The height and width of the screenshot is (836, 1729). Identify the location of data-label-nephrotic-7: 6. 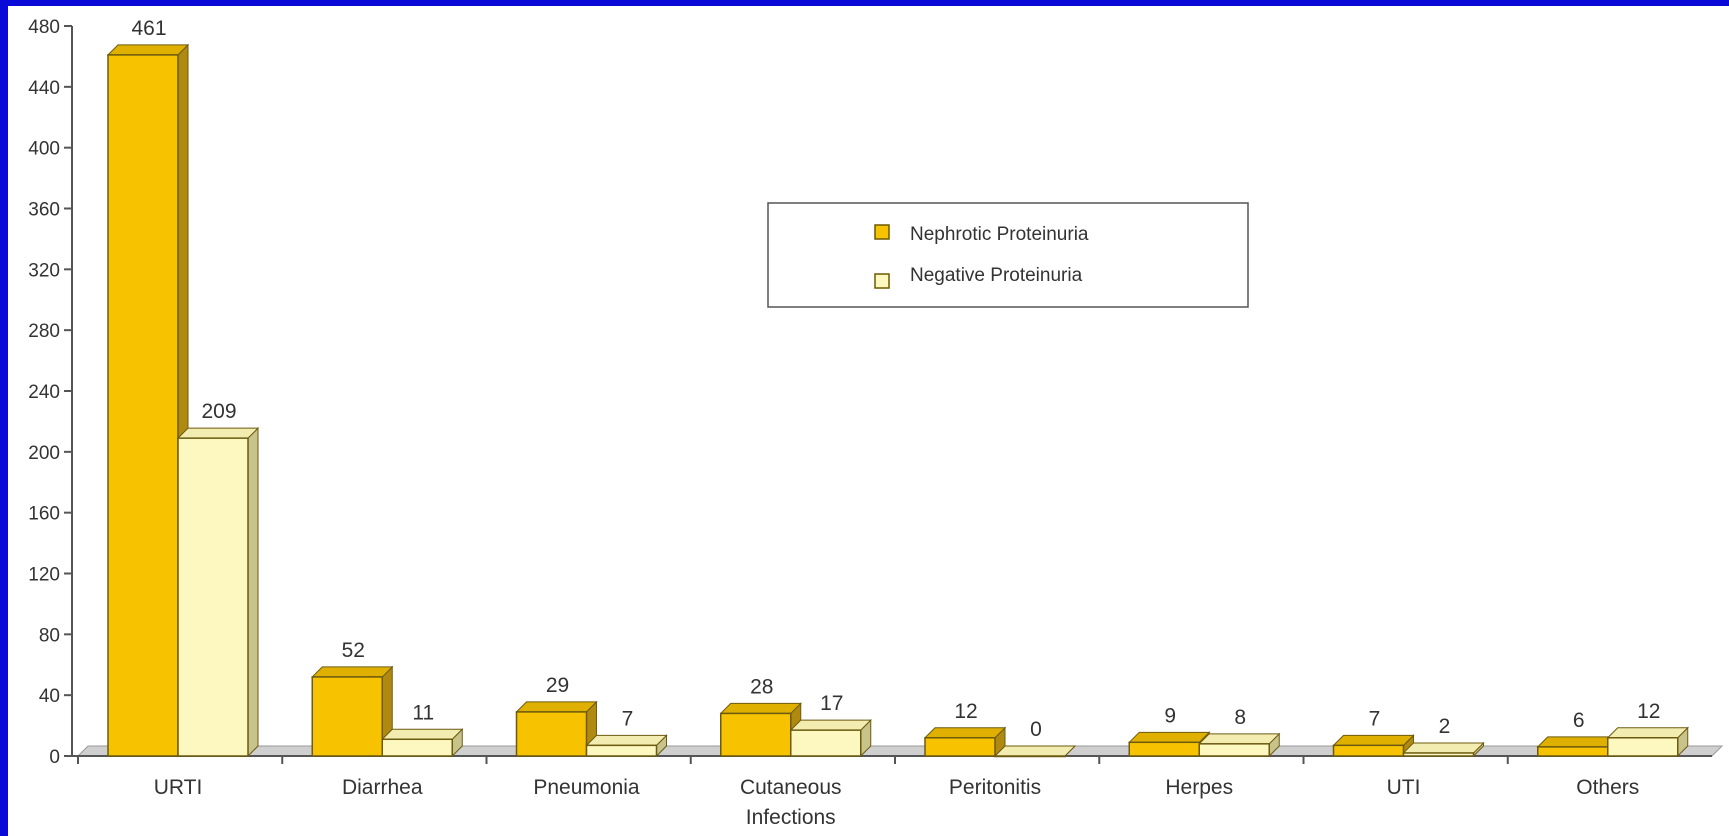
(1579, 720).